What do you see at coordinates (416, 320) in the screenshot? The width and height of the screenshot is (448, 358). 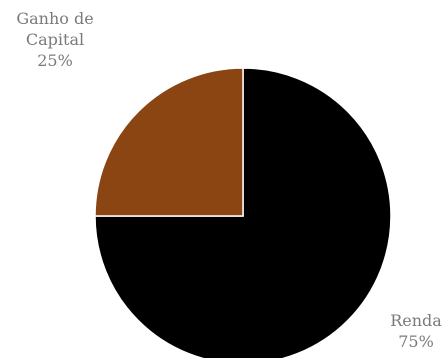 I see `slice-label-renda-line-1: Renda` at bounding box center [416, 320].